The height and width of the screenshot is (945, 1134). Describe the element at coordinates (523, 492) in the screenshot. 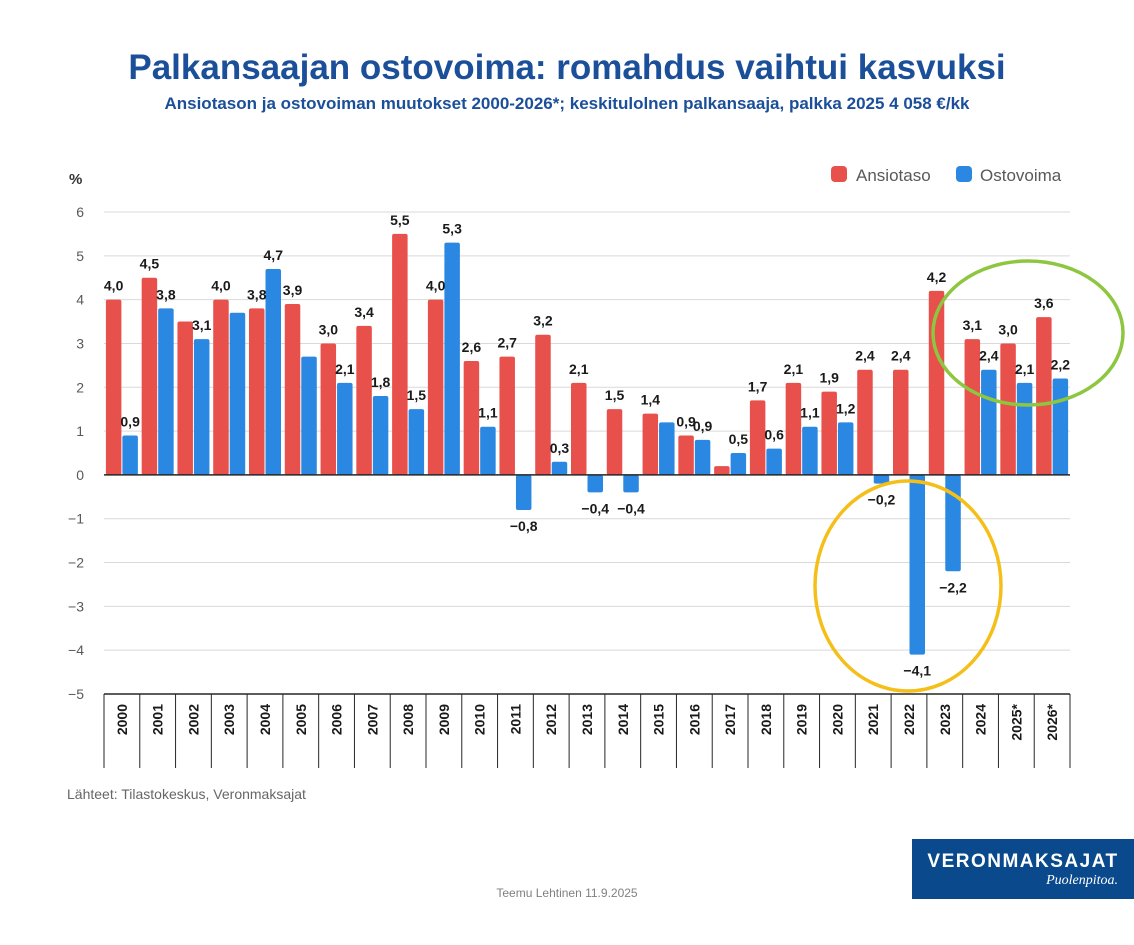

I see `bar-ostovoima-2011` at that location.